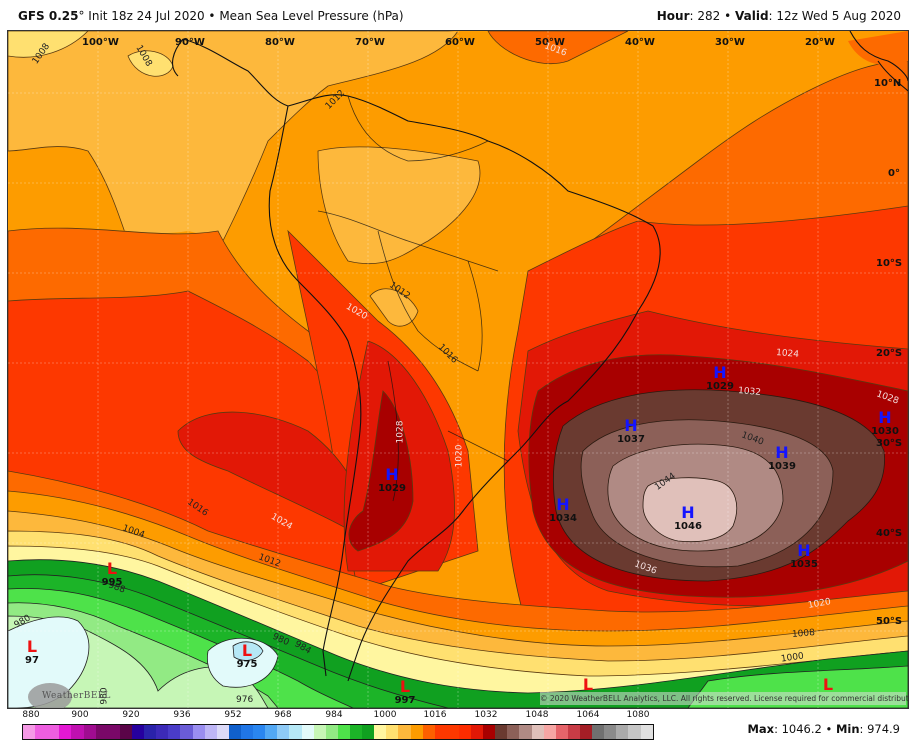  What do you see at coordinates (752, 16) in the screenshot?
I see `valid-label: Valid` at bounding box center [752, 16].